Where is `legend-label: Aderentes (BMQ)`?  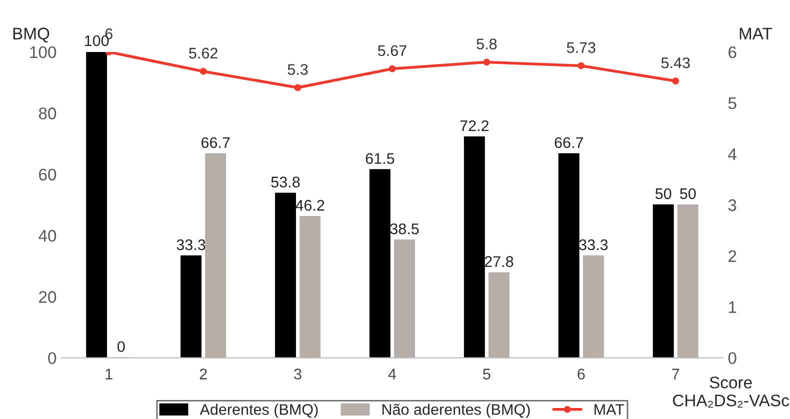 legend-label: Aderentes (BMQ) is located at coordinates (259, 411).